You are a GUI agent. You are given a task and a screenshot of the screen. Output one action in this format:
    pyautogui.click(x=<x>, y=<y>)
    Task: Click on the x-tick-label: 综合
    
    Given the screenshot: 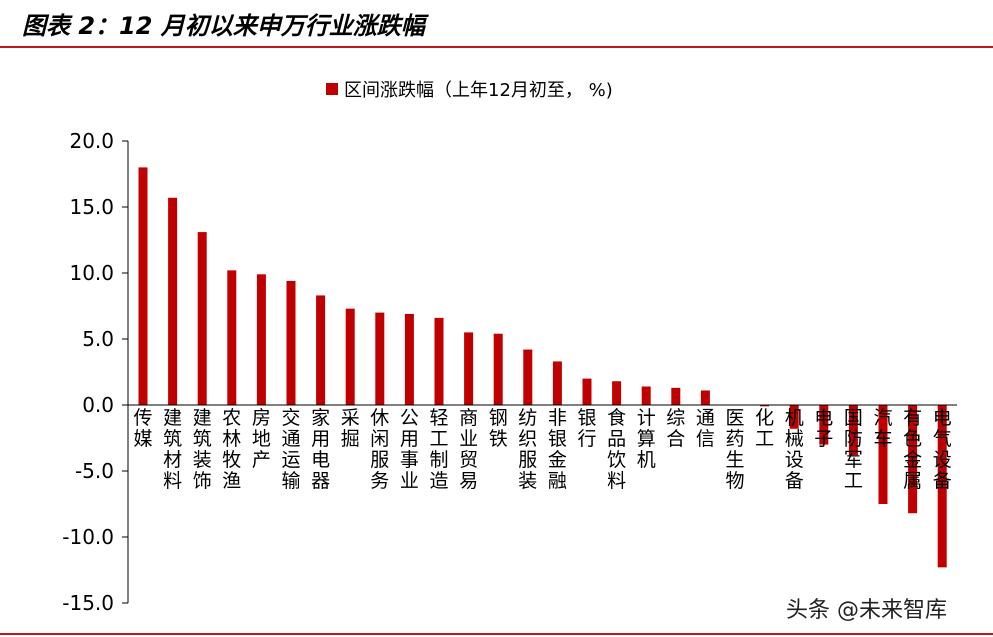 What is the action you would take?
    pyautogui.click(x=675, y=428)
    